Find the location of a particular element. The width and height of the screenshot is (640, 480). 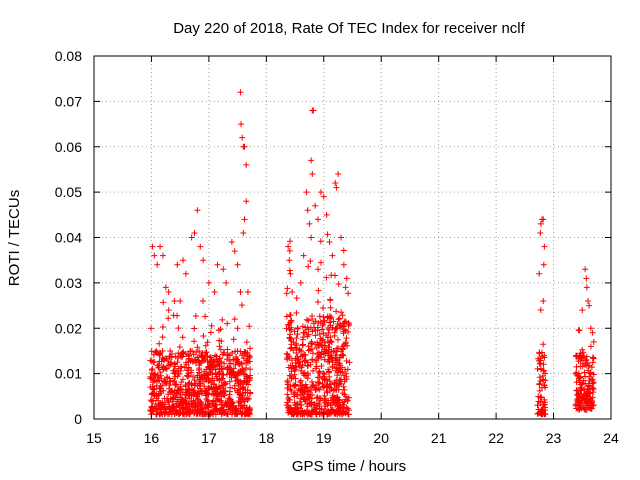

x-tick-labels: 15 16 17 18 19 20 21 22 23 24 is located at coordinates (352, 438).